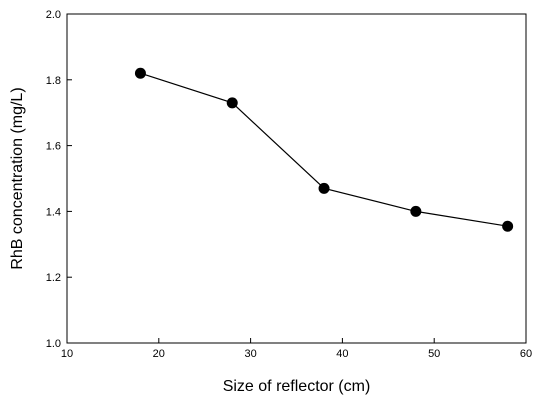  What do you see at coordinates (53, 81) in the screenshot?
I see `y-tick-label: 1.8` at bounding box center [53, 81].